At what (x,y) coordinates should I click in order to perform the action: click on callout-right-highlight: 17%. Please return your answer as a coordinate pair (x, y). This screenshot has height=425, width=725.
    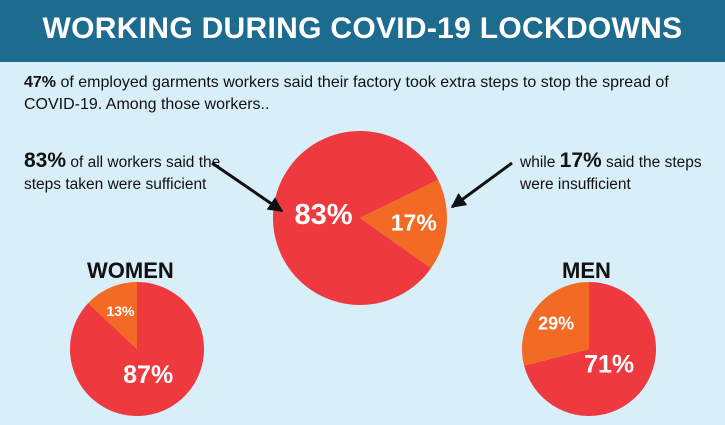
    Looking at the image, I should click on (580, 160).